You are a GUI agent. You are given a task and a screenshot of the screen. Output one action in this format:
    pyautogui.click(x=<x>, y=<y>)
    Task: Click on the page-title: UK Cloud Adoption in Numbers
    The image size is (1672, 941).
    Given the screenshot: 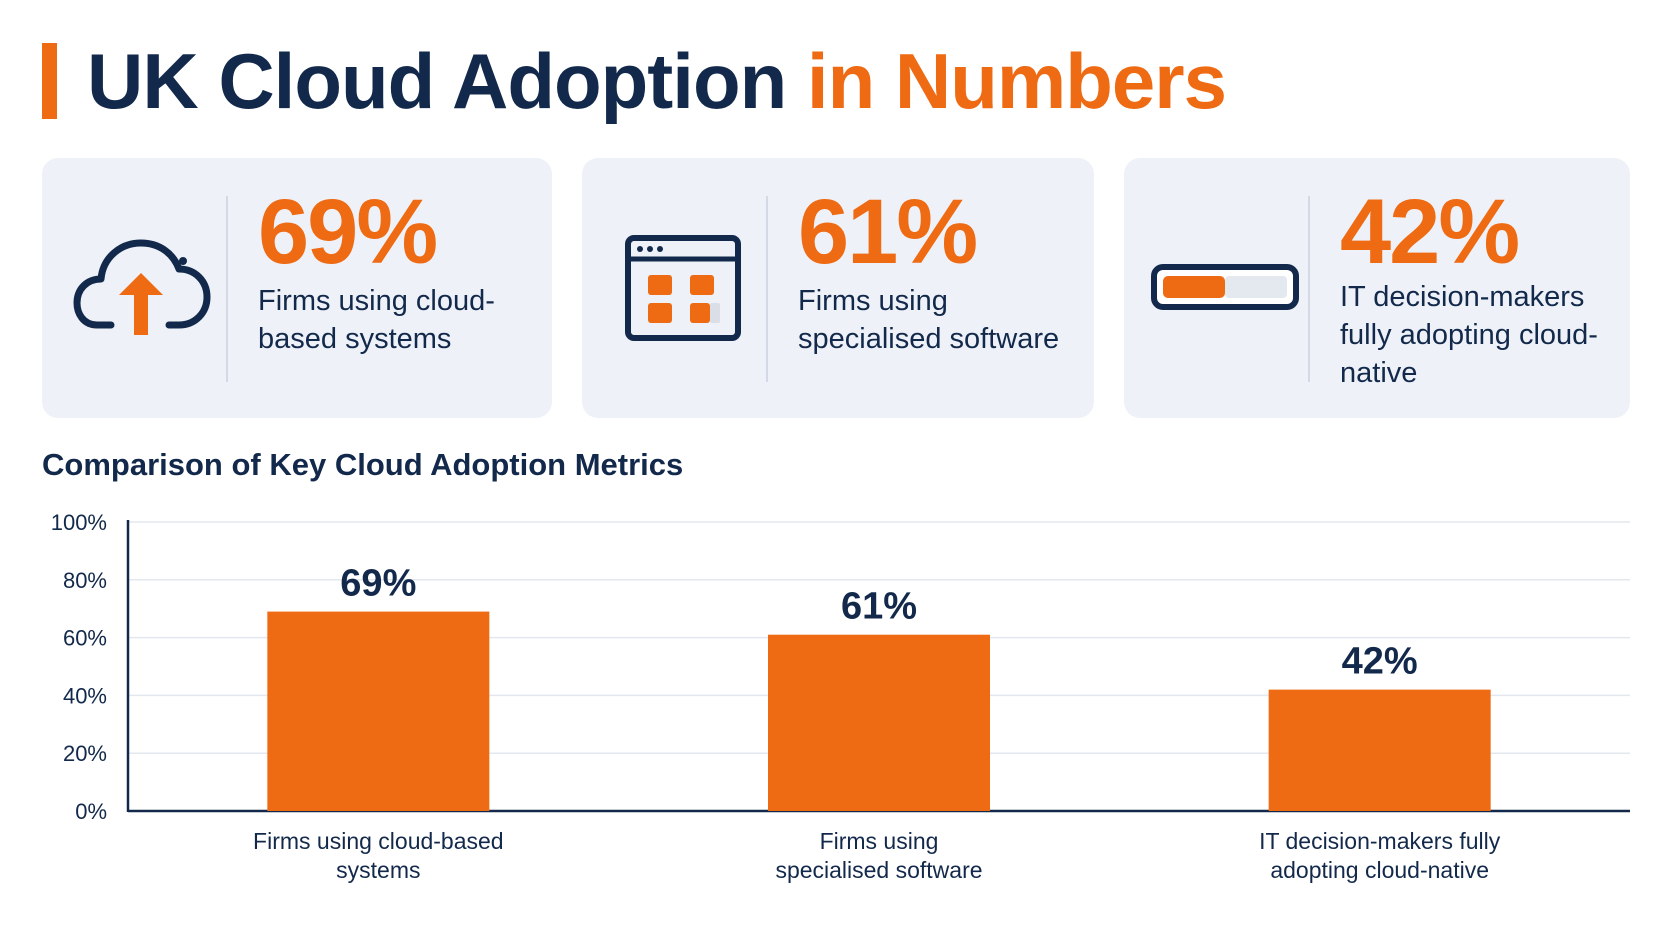 What is the action you would take?
    pyautogui.click(x=657, y=81)
    